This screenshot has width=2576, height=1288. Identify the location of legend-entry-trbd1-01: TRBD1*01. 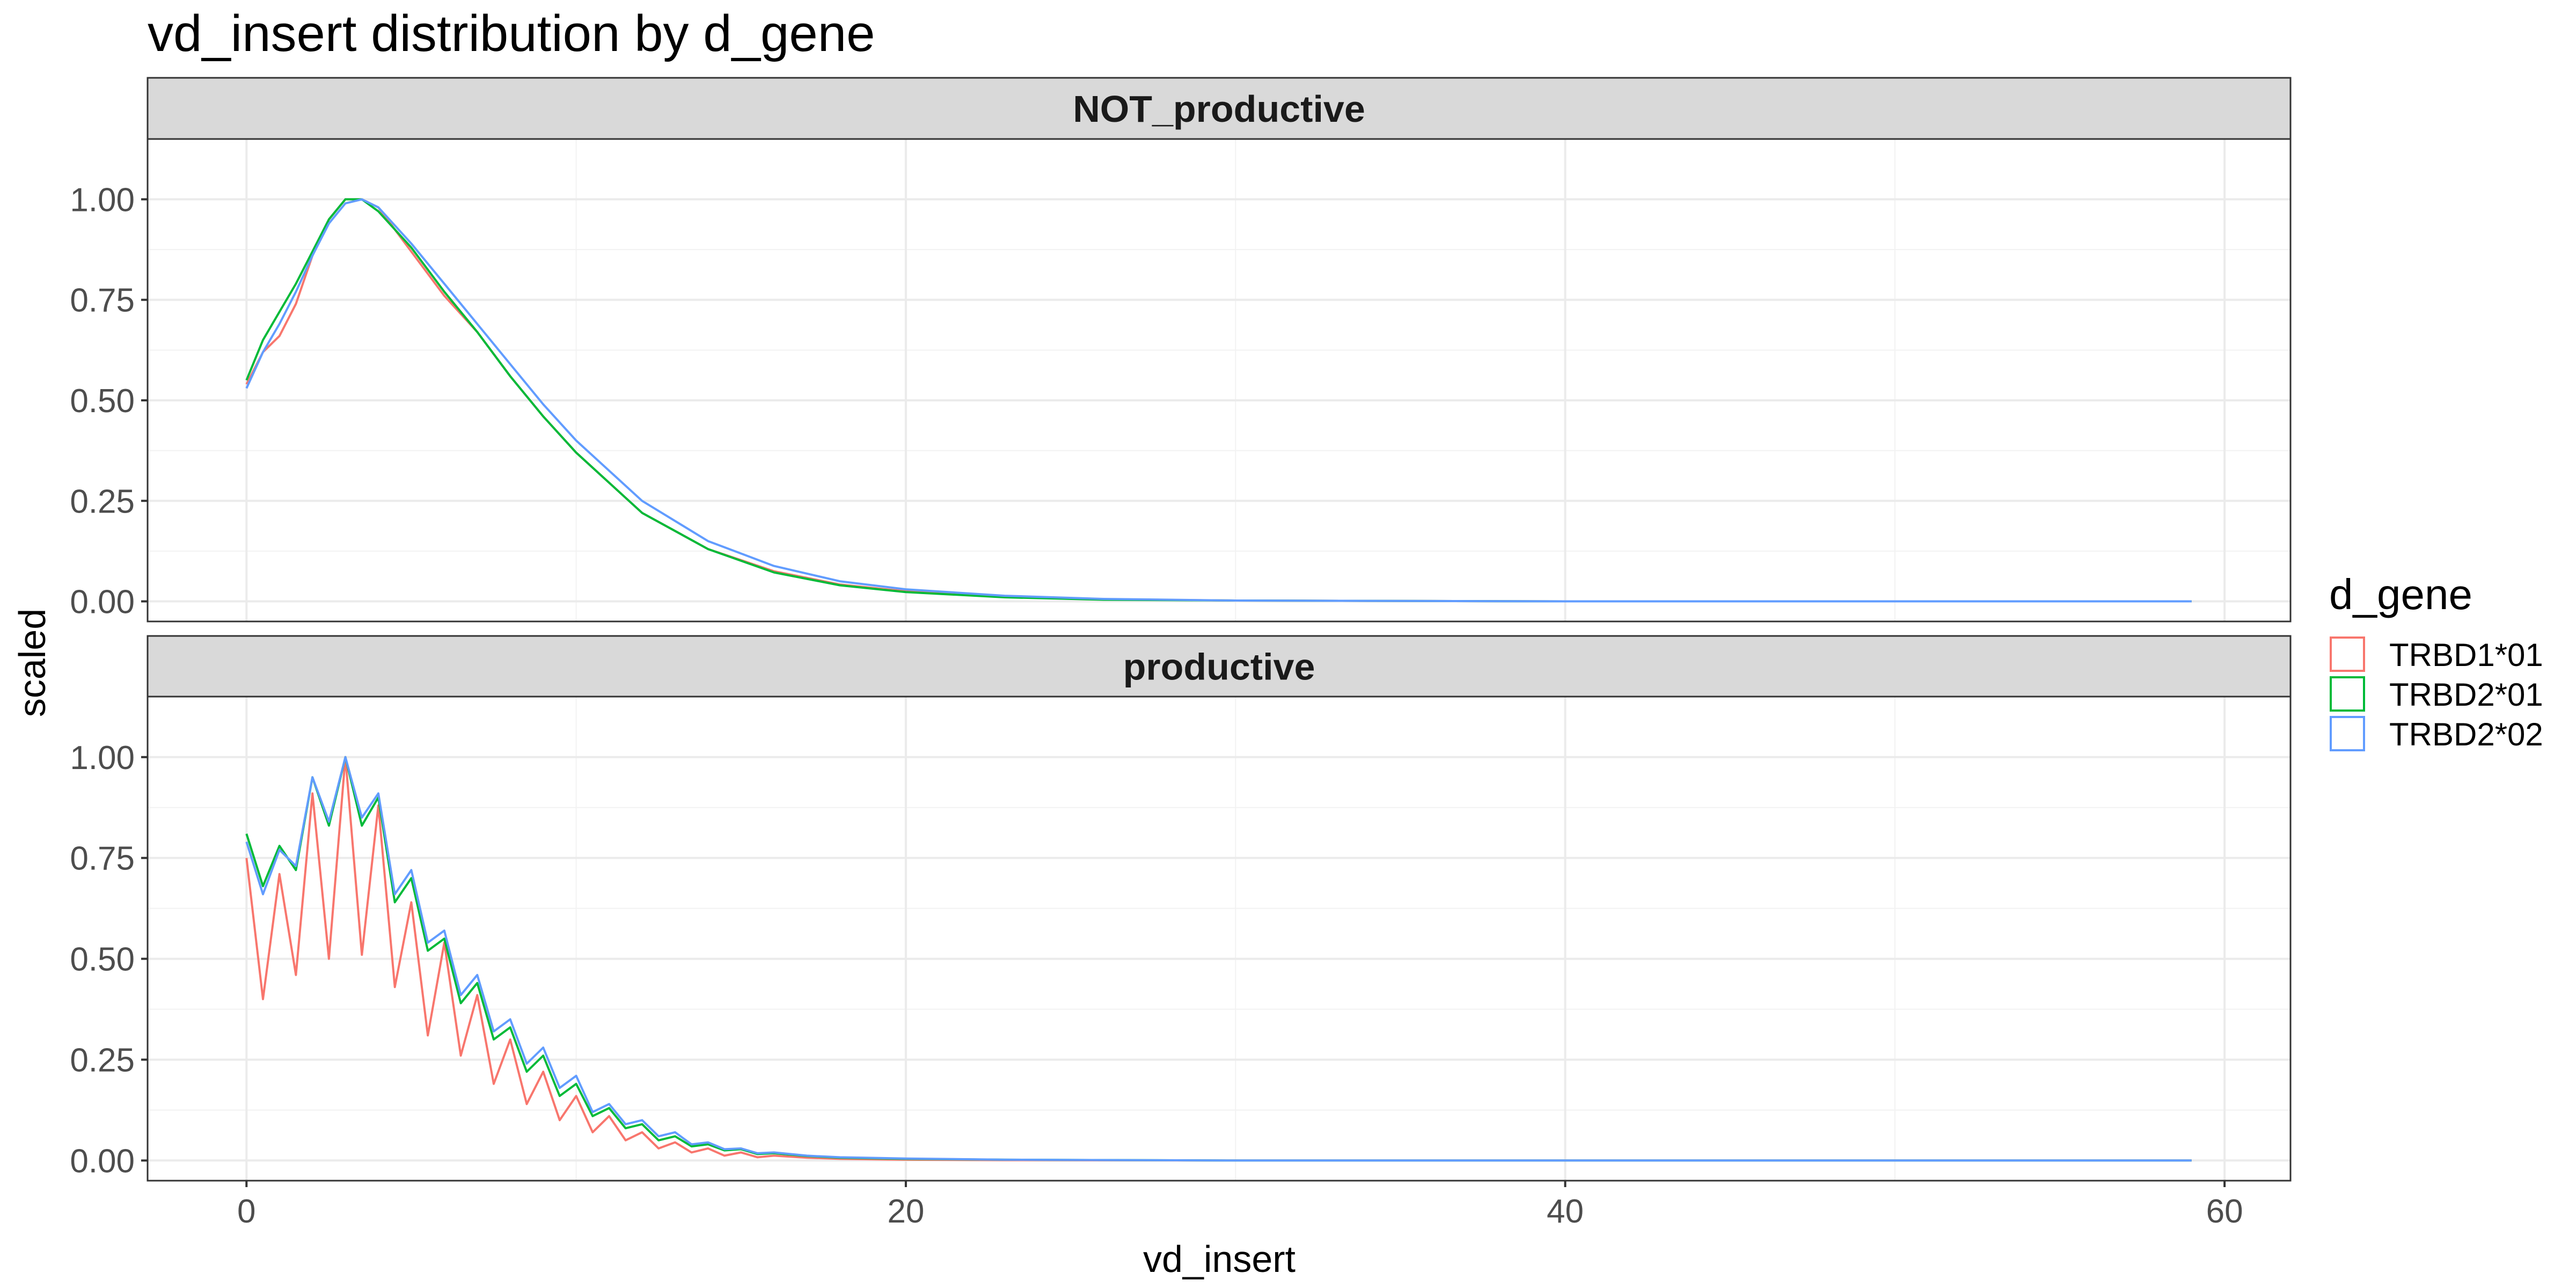
(2436, 654).